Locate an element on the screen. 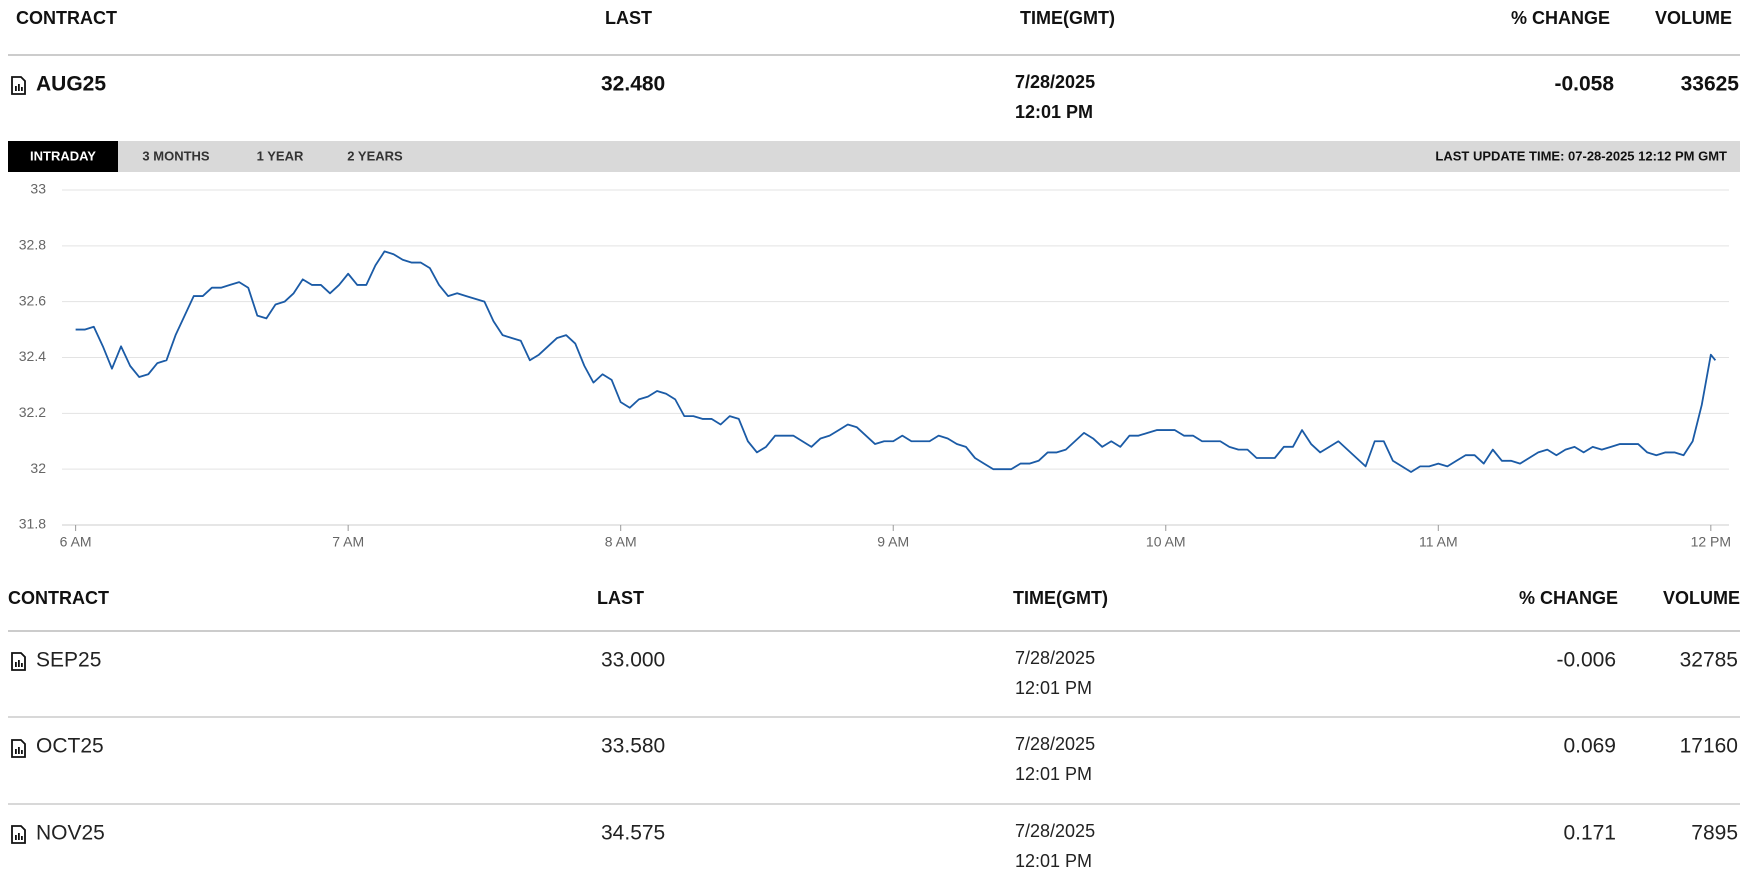 The width and height of the screenshot is (1743, 880). last-price: 34.575 is located at coordinates (633, 833).